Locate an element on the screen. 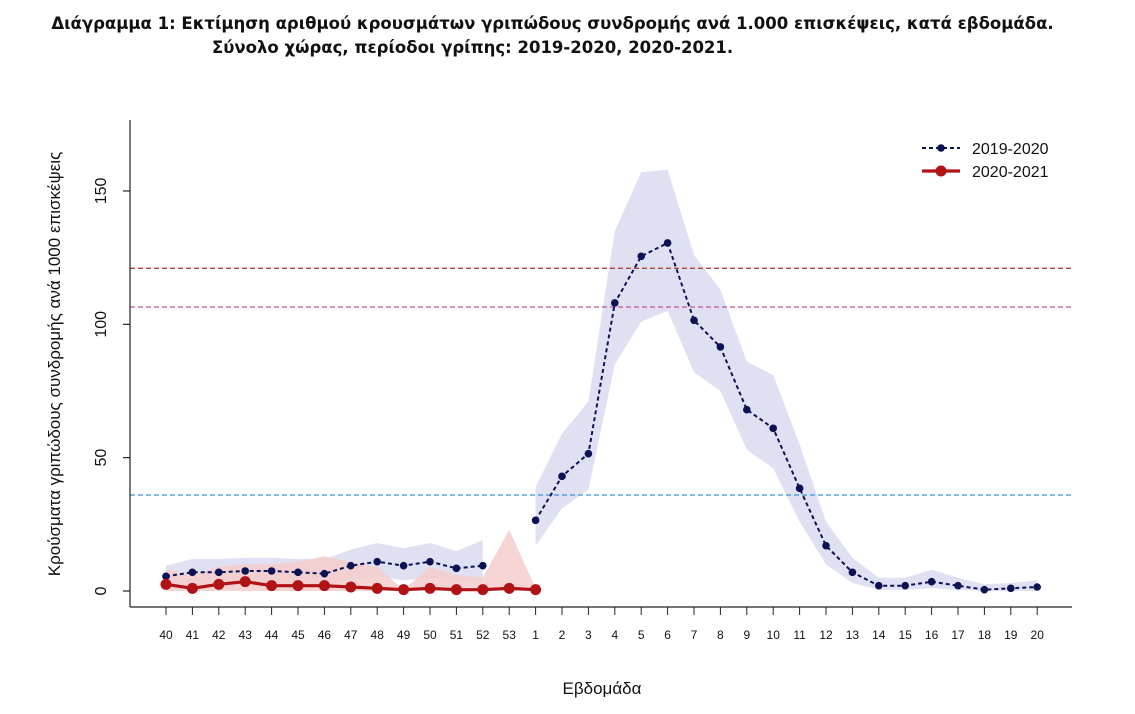 The height and width of the screenshot is (714, 1135). x-tick-label-40: 40 is located at coordinates (166, 635).